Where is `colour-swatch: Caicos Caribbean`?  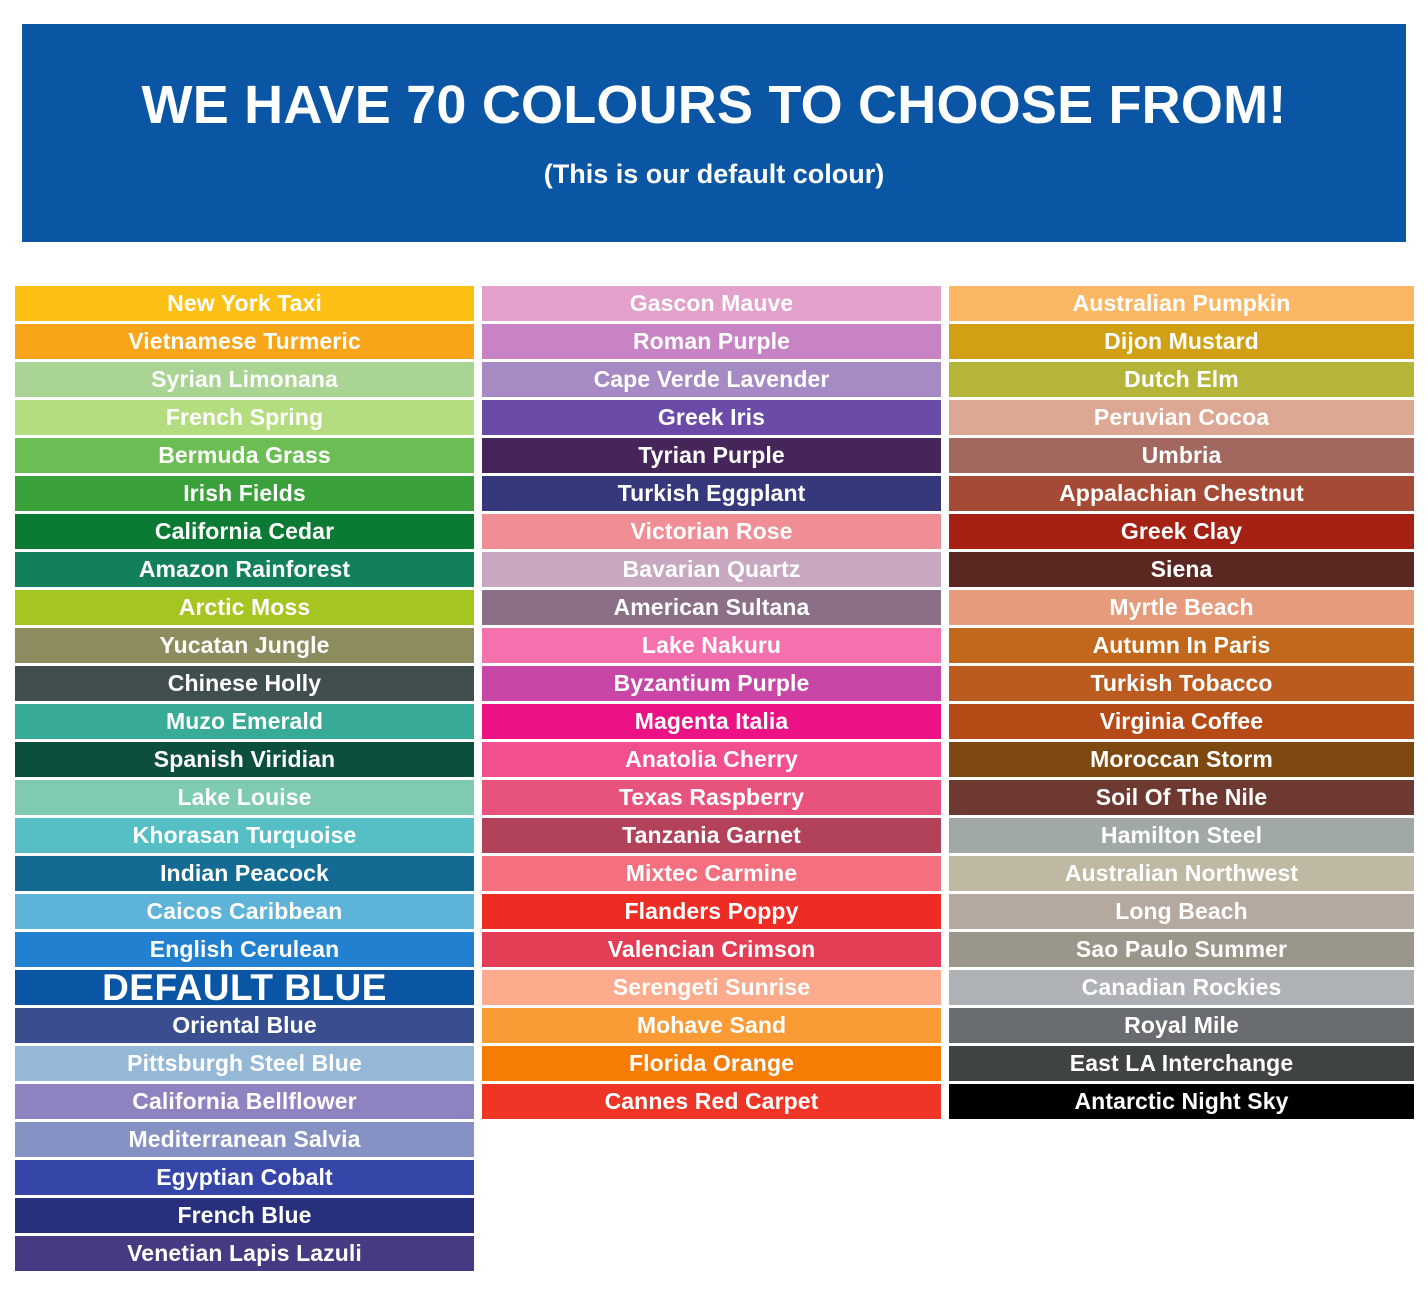
colour-swatch: Caicos Caribbean is located at coordinates (244, 911).